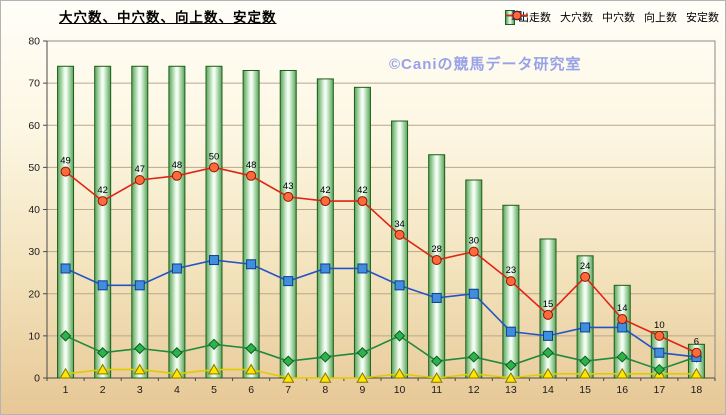 This screenshot has width=726, height=415. I want to click on x-tick-label: 8, so click(325, 390).